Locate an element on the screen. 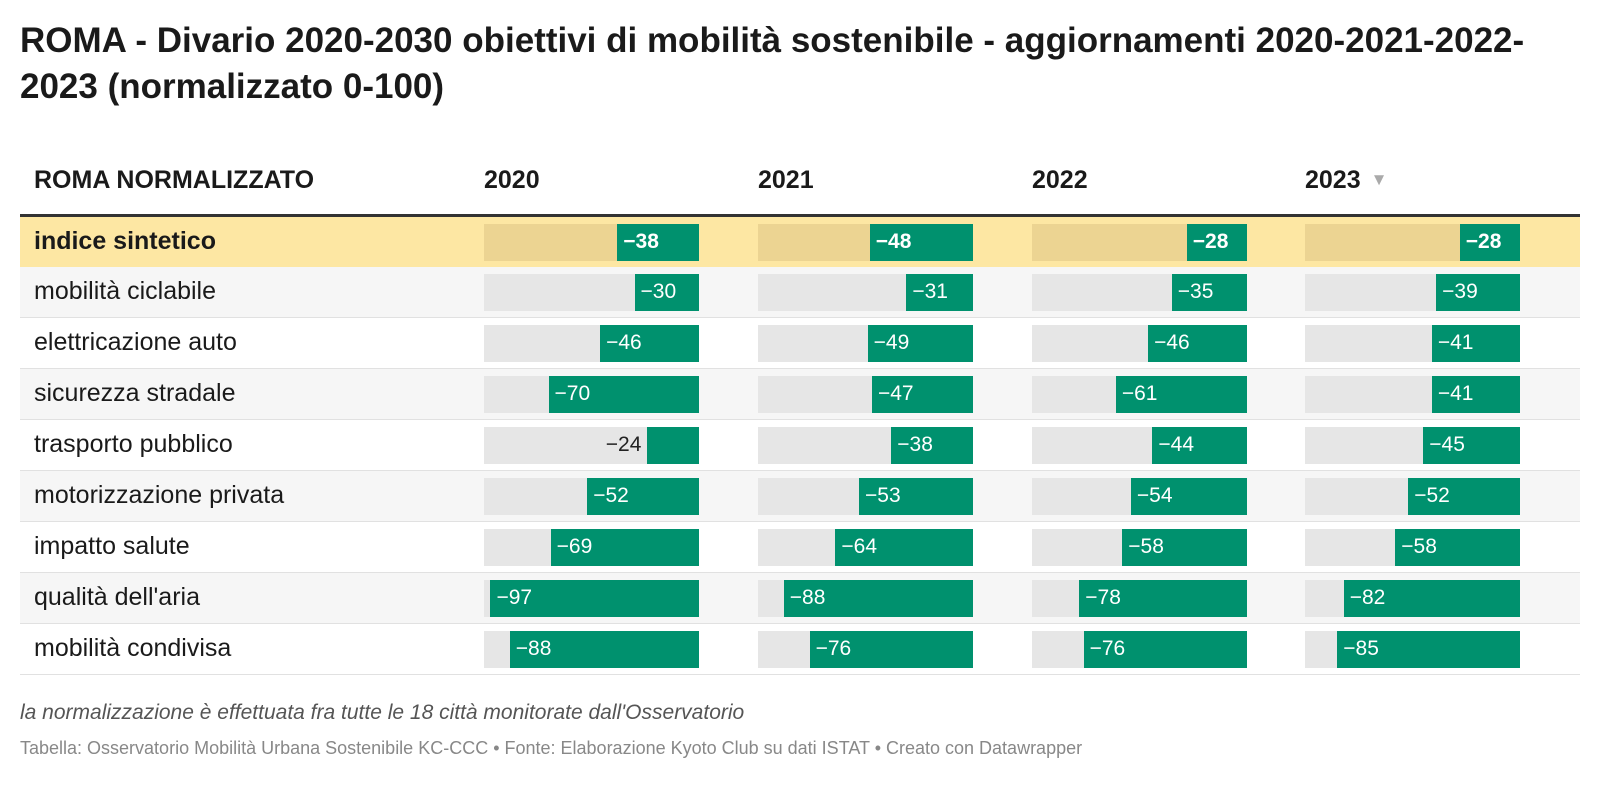 This screenshot has width=1600, height=794. table-row: motorizzazione privata −52 −53 −54 −52 is located at coordinates (800, 496).